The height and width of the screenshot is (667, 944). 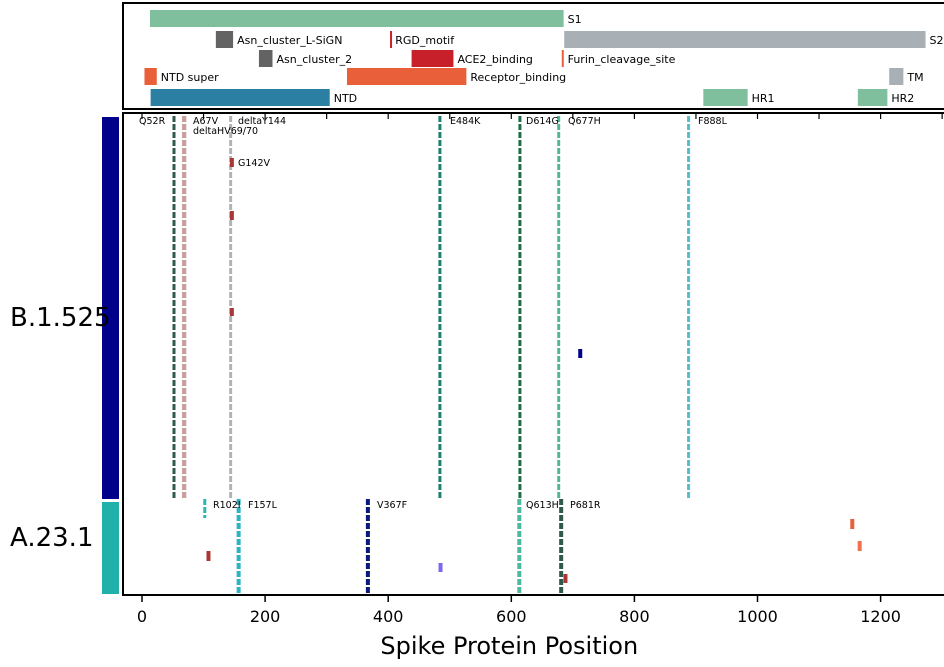 What do you see at coordinates (314, 59) in the screenshot?
I see `domain-asn-cluster-2-label: Asn_cluster_2` at bounding box center [314, 59].